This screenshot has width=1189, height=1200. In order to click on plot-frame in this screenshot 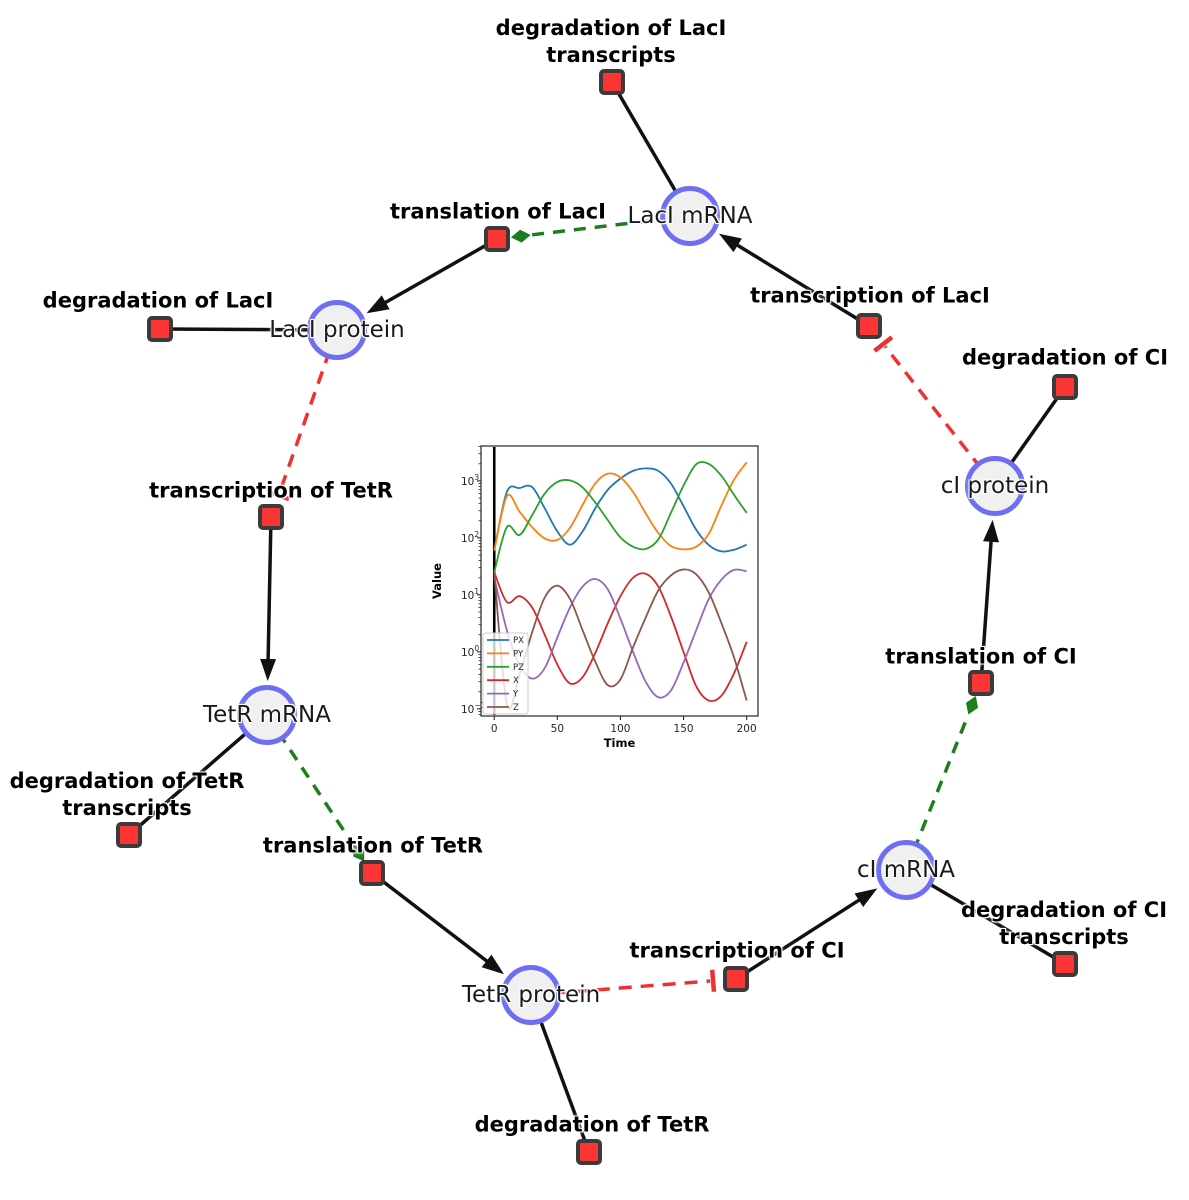, I will do `click(619, 581)`.